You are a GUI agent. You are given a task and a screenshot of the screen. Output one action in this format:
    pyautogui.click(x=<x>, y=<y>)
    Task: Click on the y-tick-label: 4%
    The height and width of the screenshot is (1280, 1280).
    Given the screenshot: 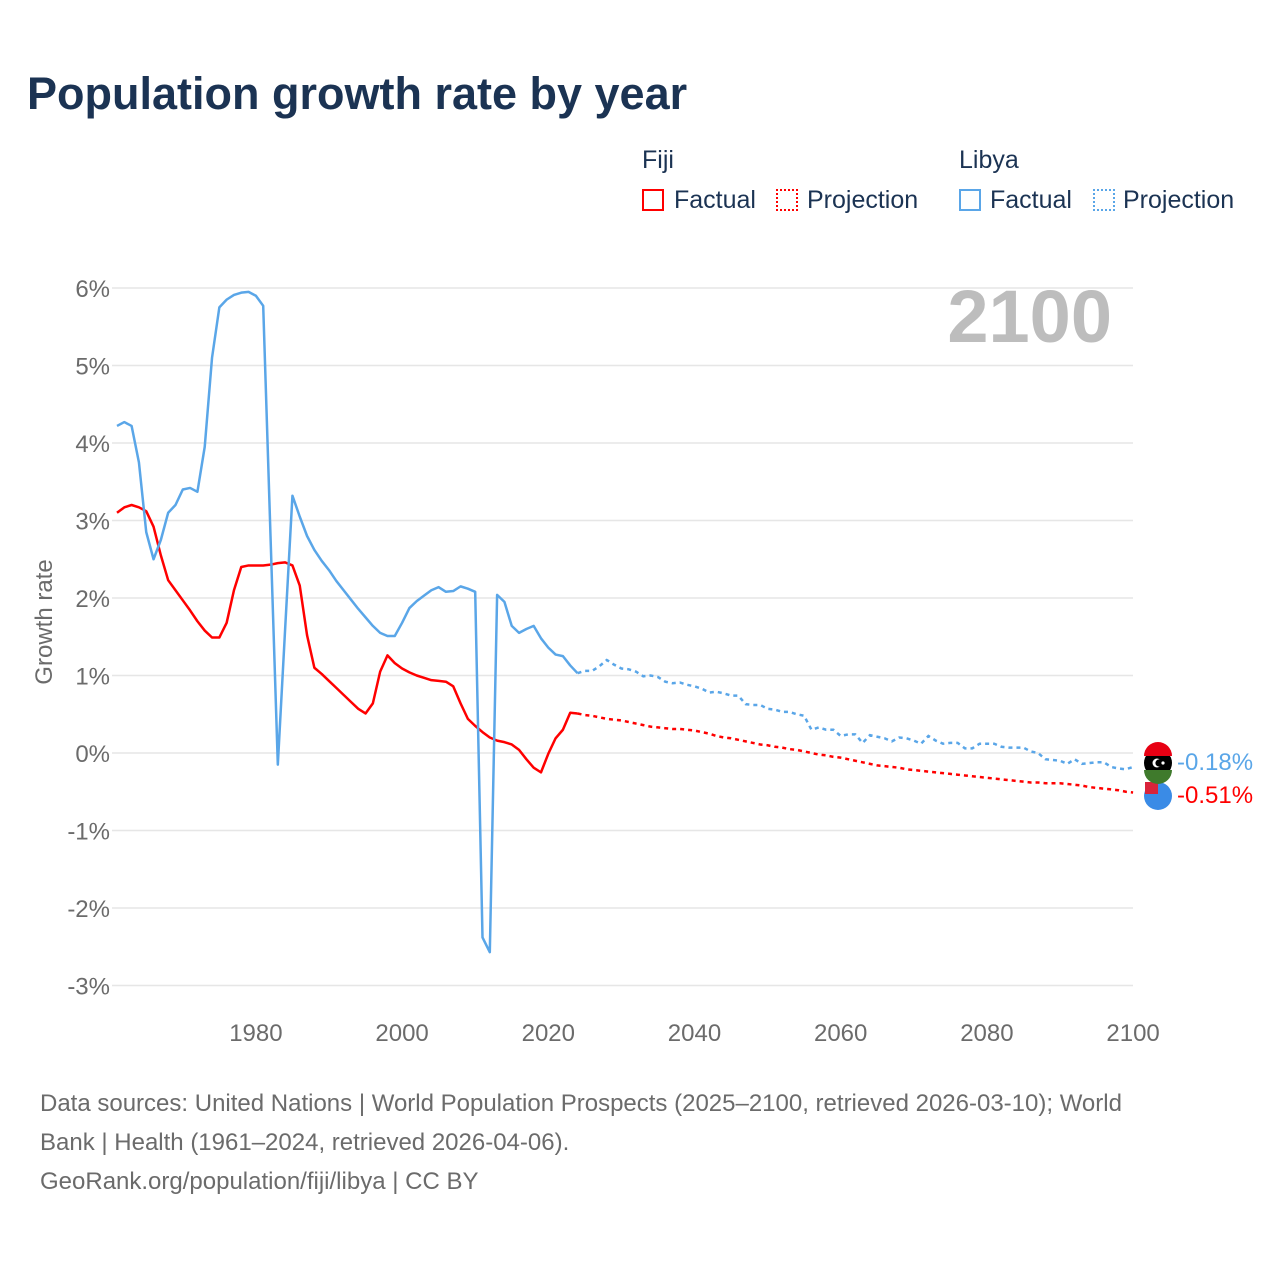 What is the action you would take?
    pyautogui.click(x=92, y=444)
    